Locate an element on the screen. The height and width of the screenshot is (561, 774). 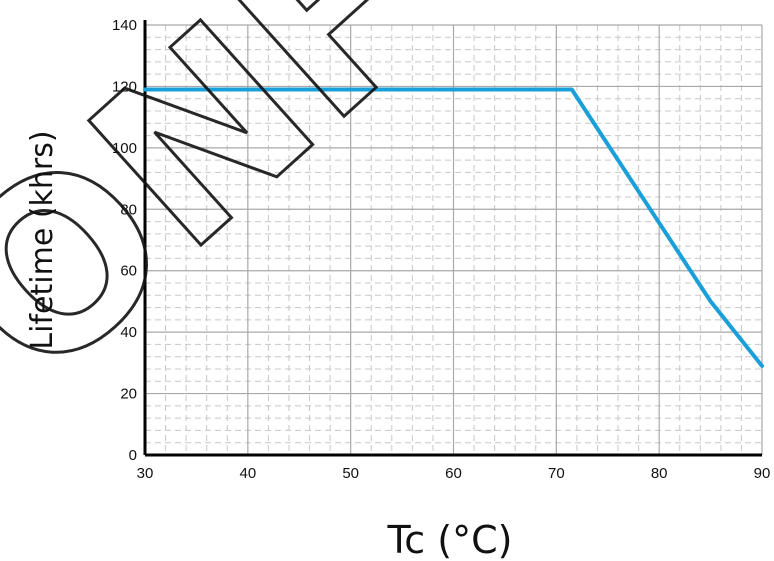
y-tick-label: 100 is located at coordinates (124, 148).